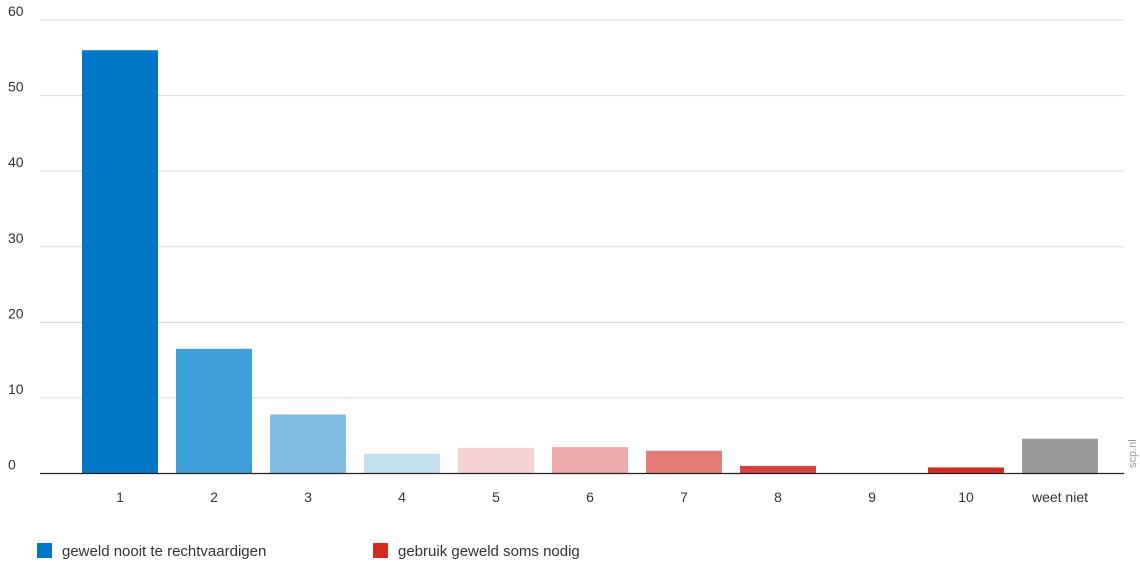 The width and height of the screenshot is (1140, 563). Describe the element at coordinates (16, 11) in the screenshot. I see `y-tick-label: 60` at that location.